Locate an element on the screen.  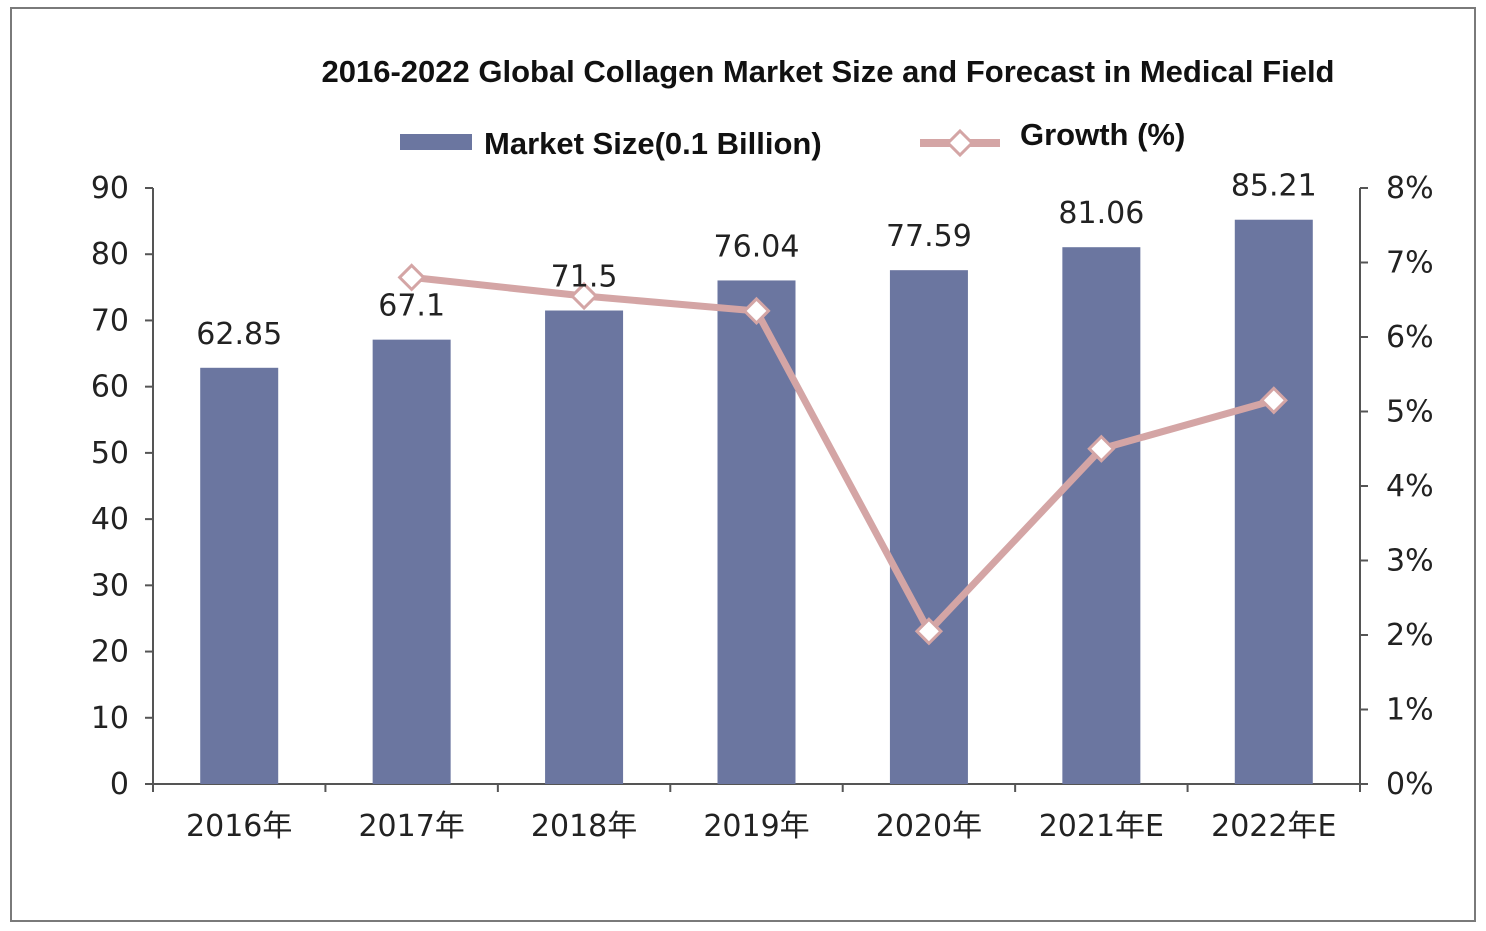
x-category-label: 2017年 is located at coordinates (411, 826).